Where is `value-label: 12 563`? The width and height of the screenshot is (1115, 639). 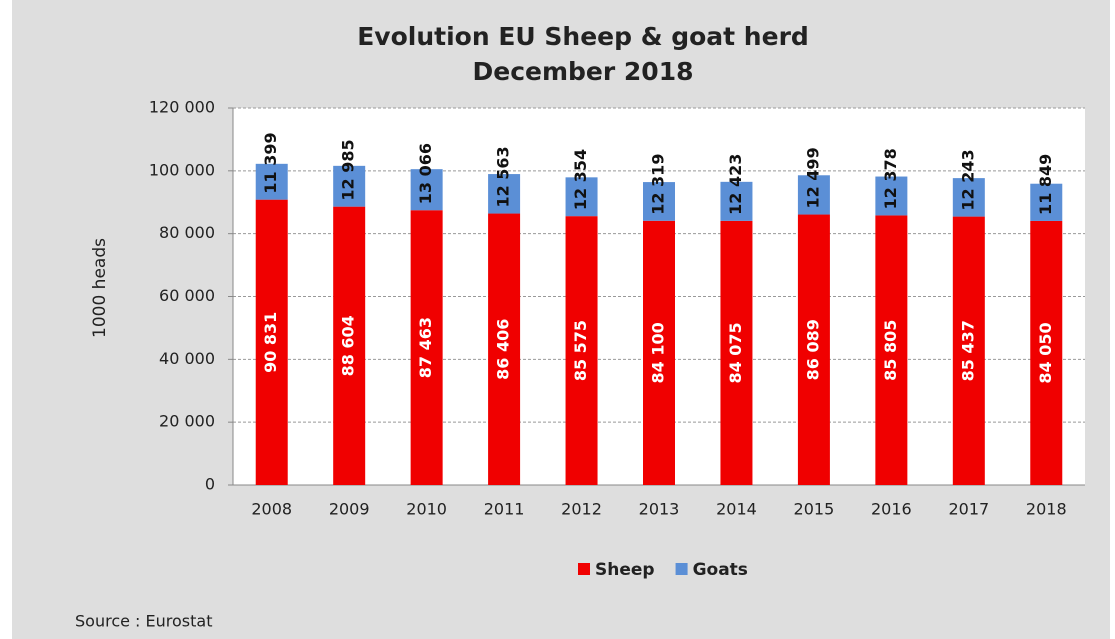 value-label: 12 563 is located at coordinates (503, 176).